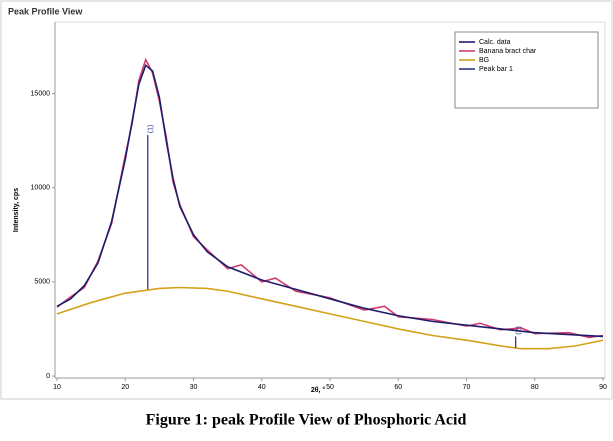 This screenshot has width=613, height=441. I want to click on x-tick-label: 40, so click(262, 387).